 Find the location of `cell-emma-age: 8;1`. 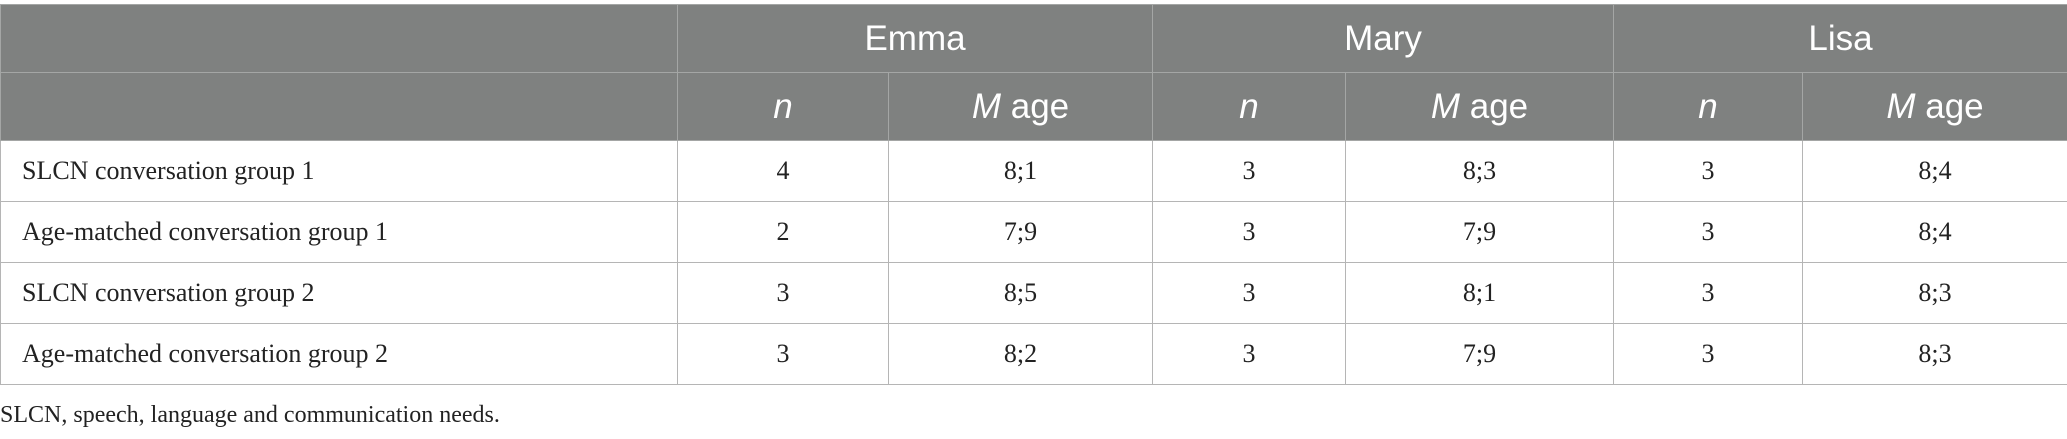

cell-emma-age: 8;1 is located at coordinates (1020, 171).